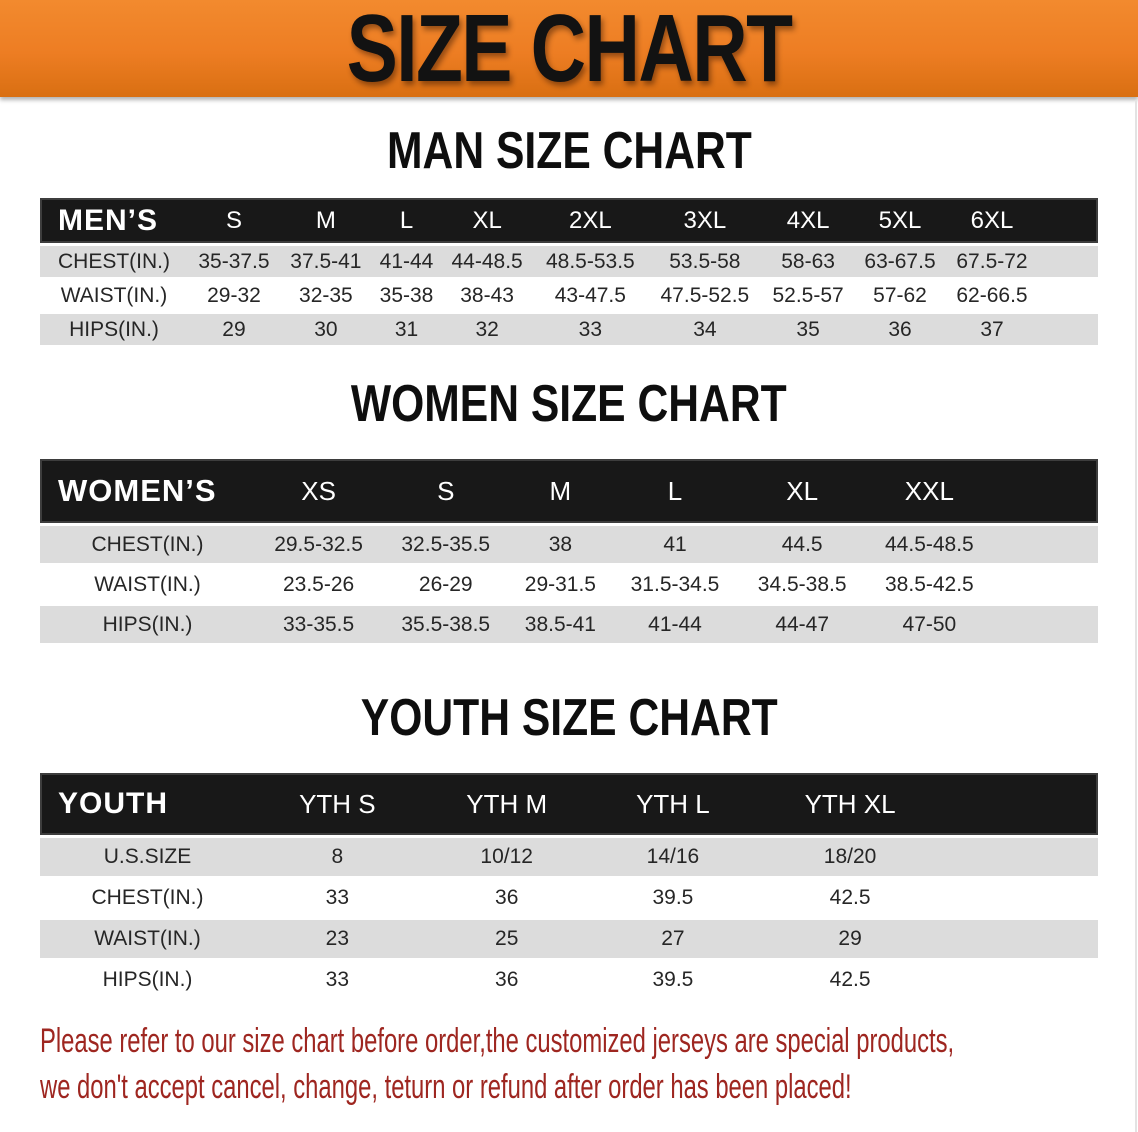  I want to click on measurement-row: HIPS(IN.) 33 36 39.5 42.5, so click(569, 980).